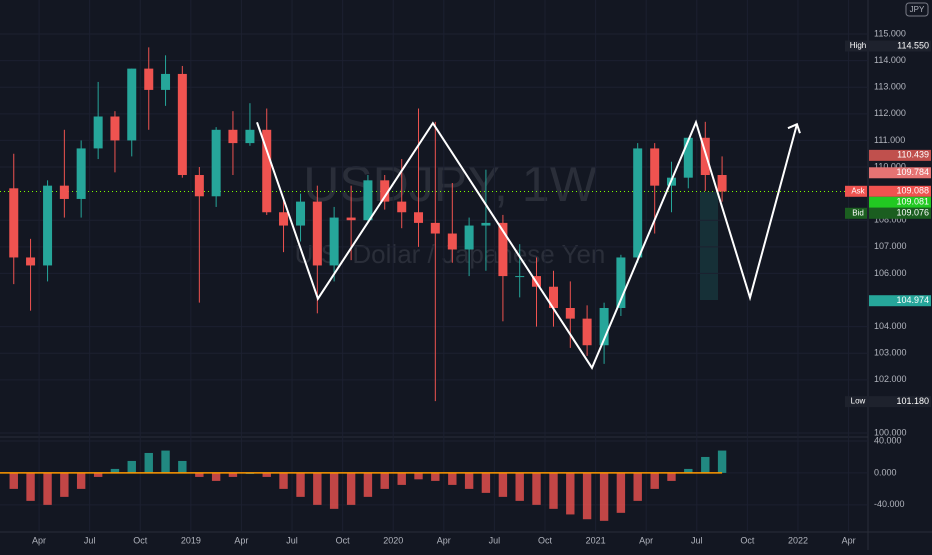  What do you see at coordinates (889, 140) in the screenshot?
I see `y-tick-label: 111.000` at bounding box center [889, 140].